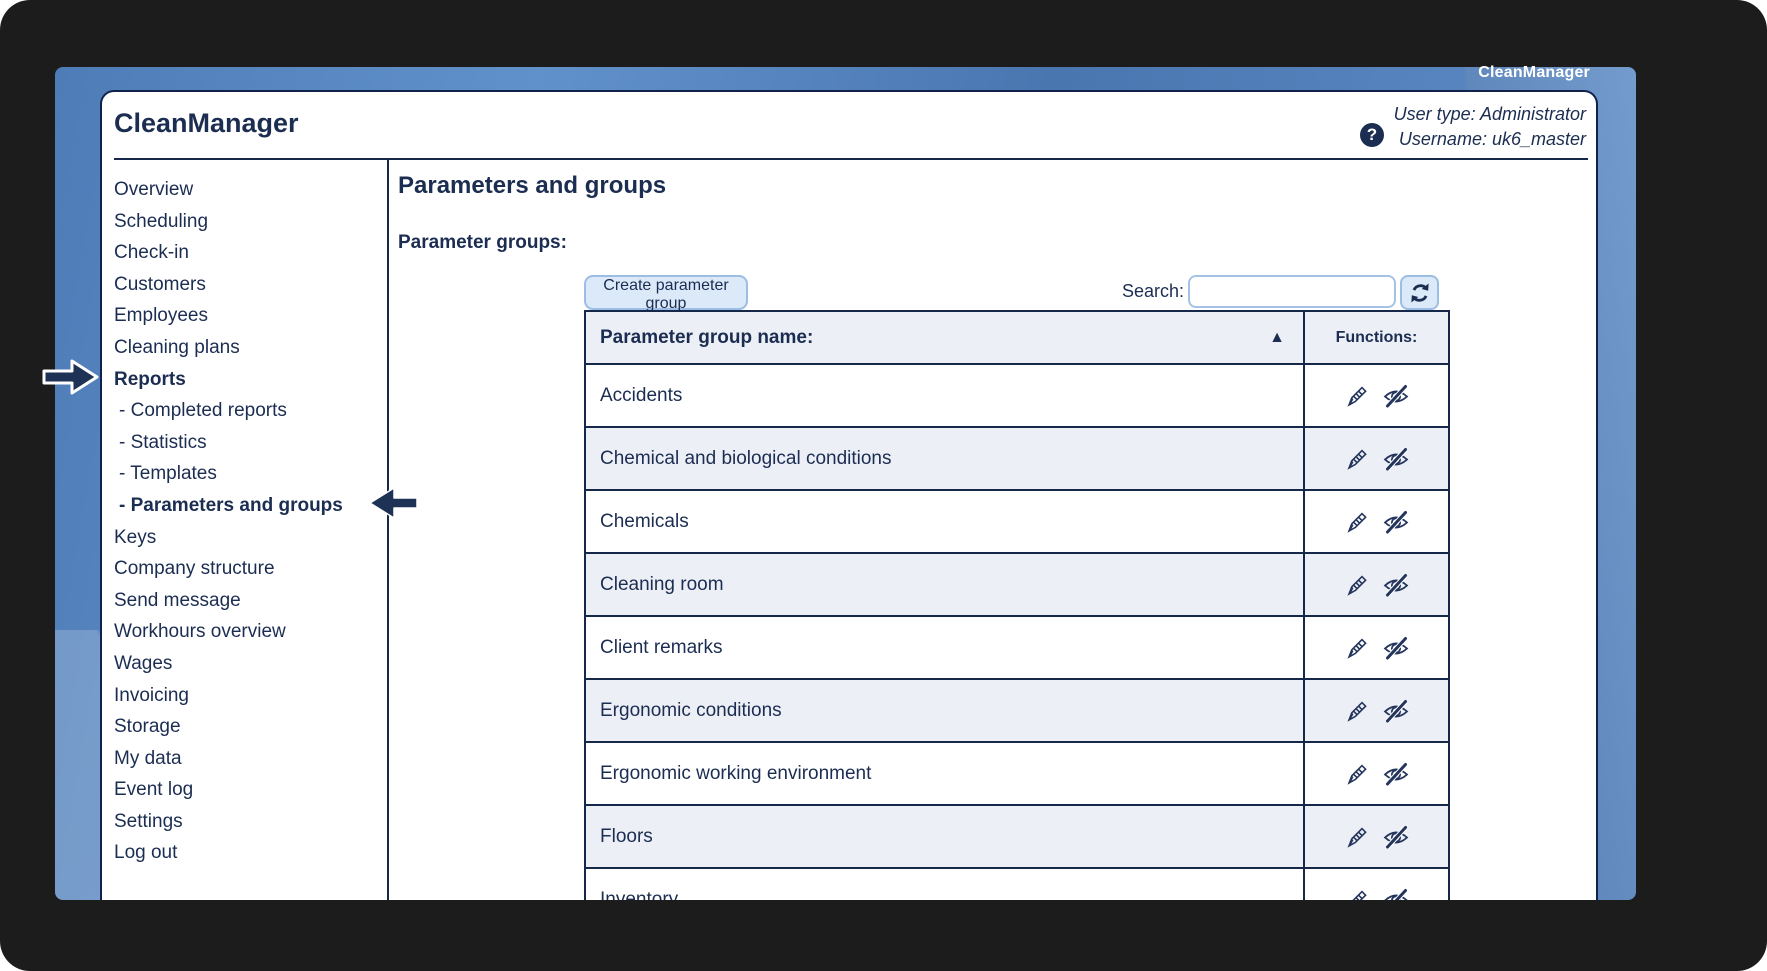  I want to click on sidebar-item-scheduling: Scheduling, so click(161, 221).